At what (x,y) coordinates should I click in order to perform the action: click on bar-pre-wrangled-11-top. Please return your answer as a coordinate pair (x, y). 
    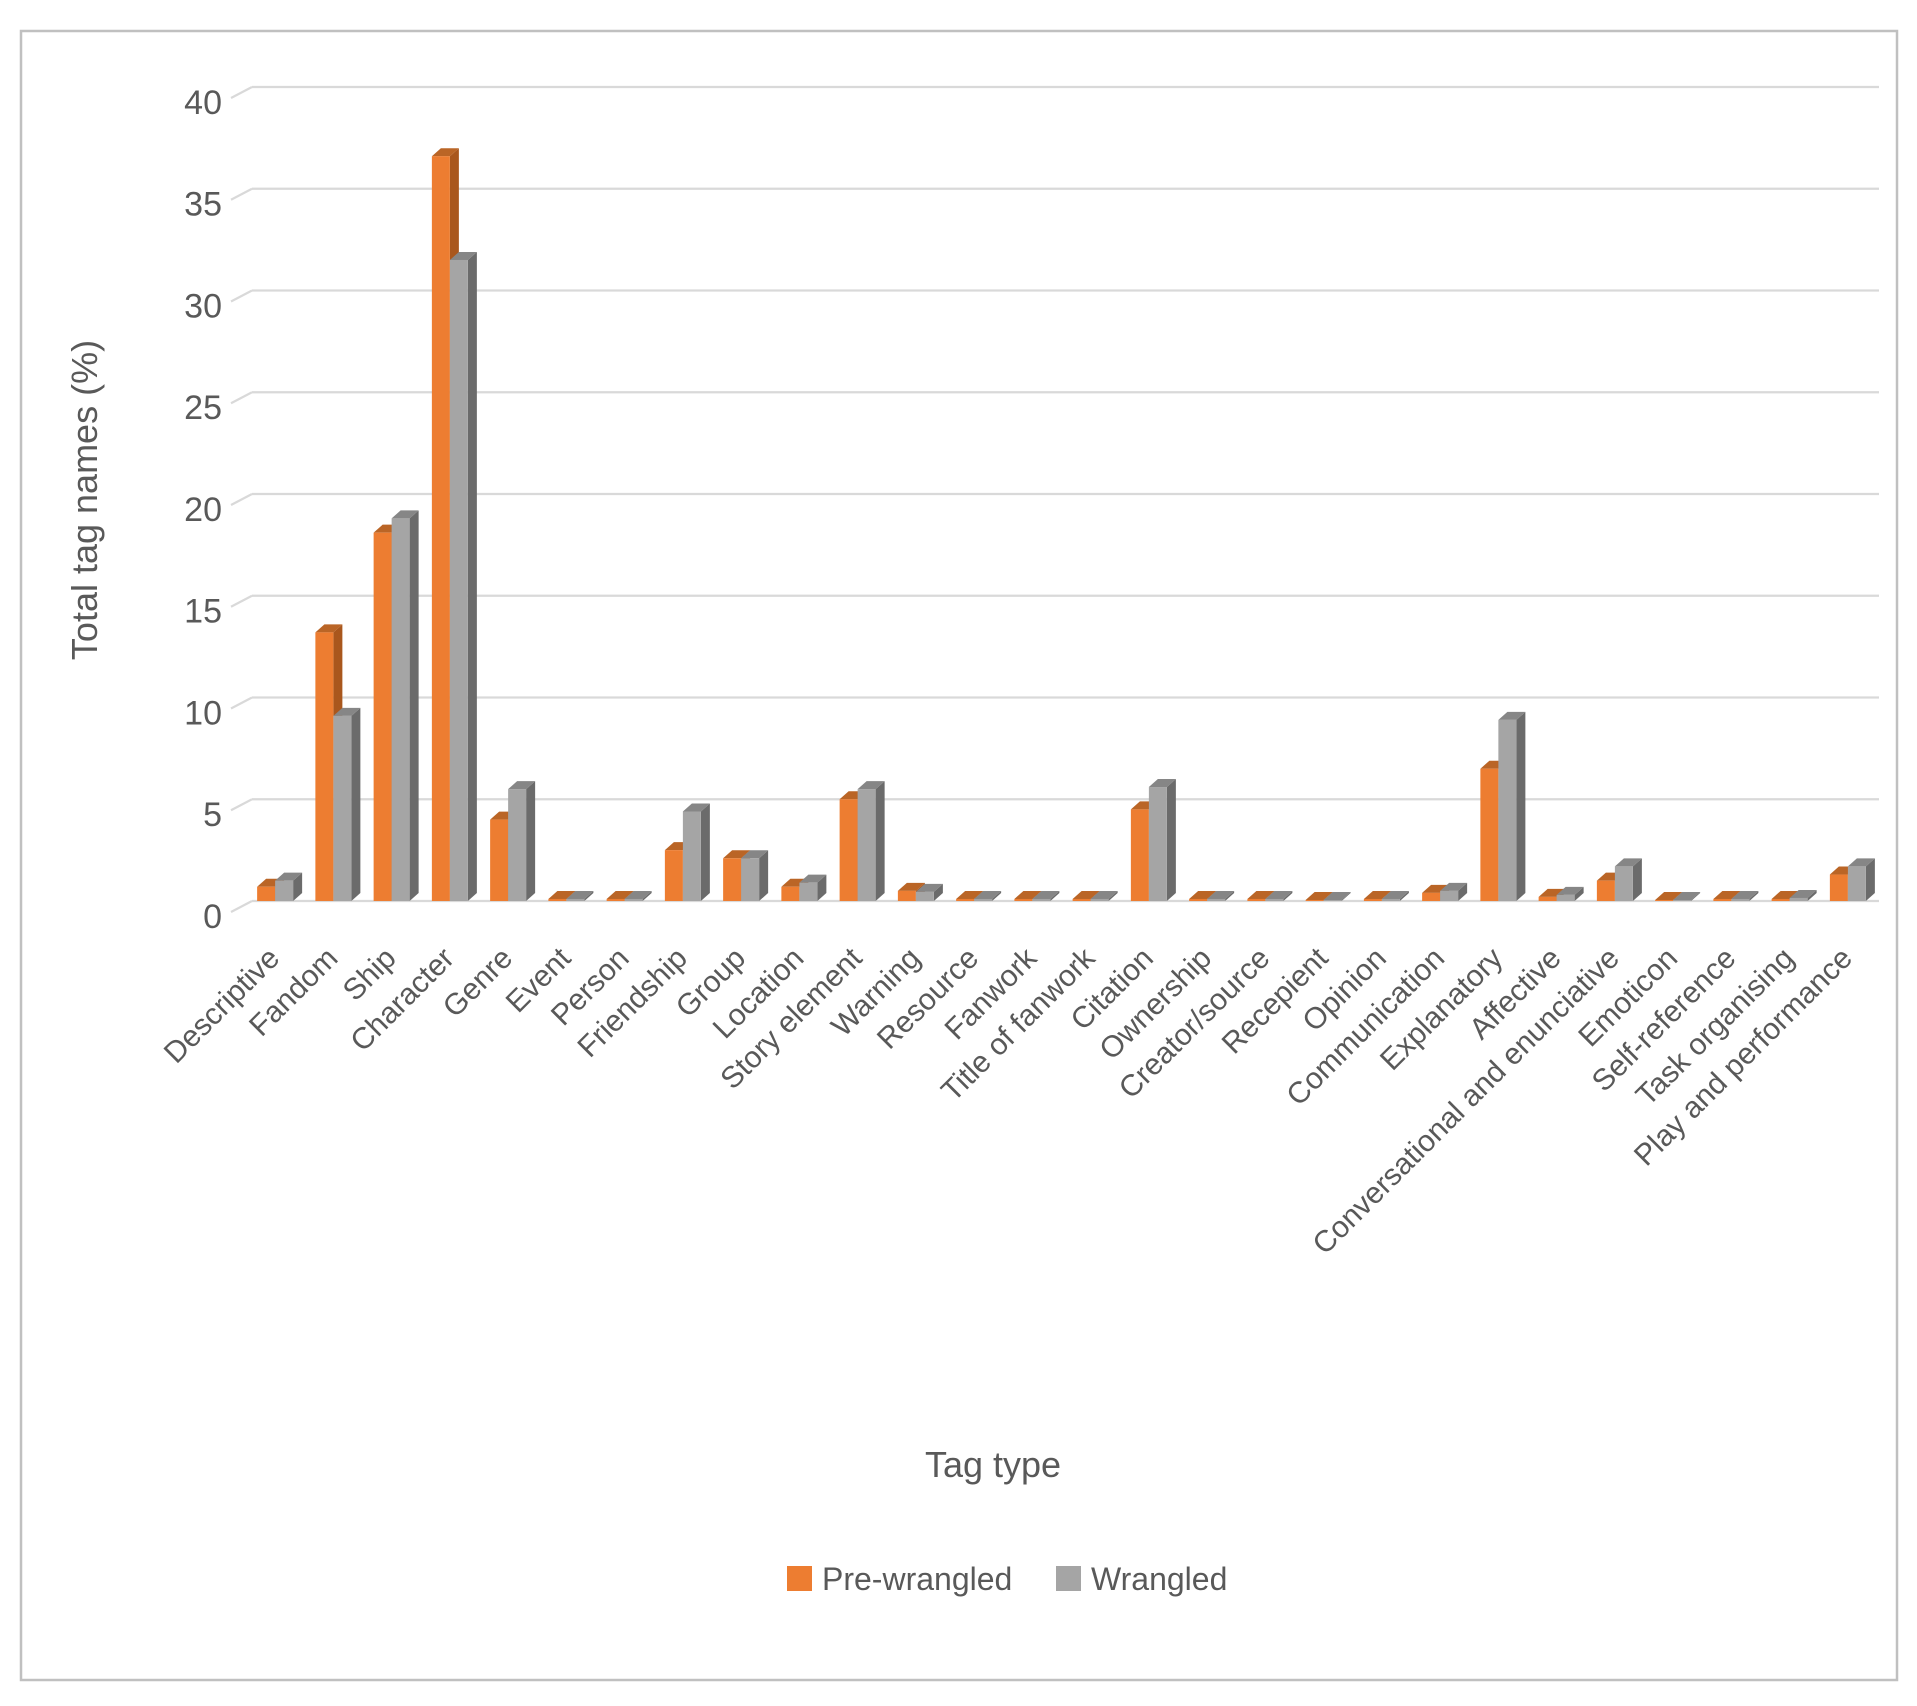
    Looking at the image, I should click on (911, 886).